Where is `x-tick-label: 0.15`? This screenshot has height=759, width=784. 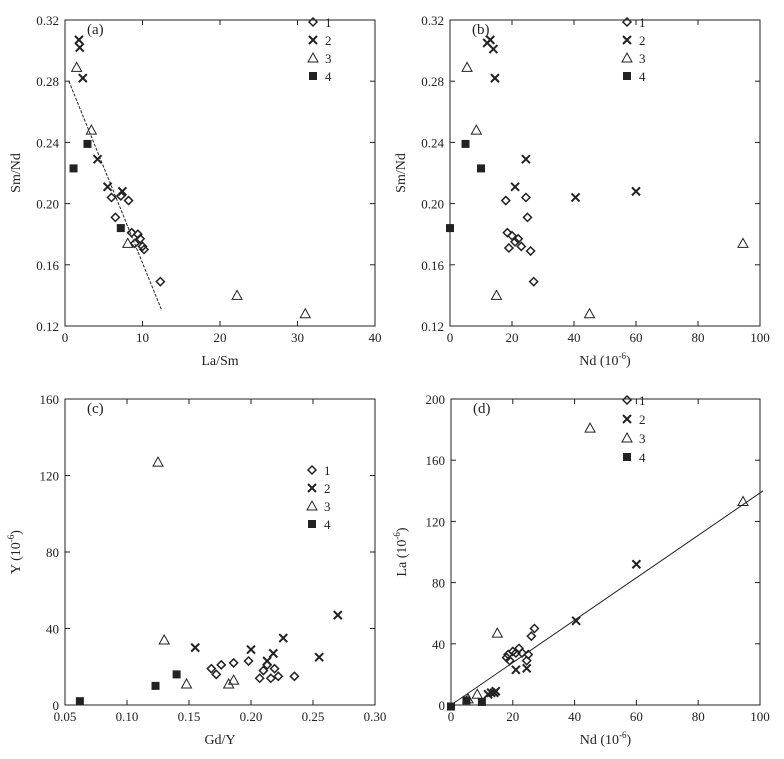
x-tick-label: 0.15 is located at coordinates (189, 716).